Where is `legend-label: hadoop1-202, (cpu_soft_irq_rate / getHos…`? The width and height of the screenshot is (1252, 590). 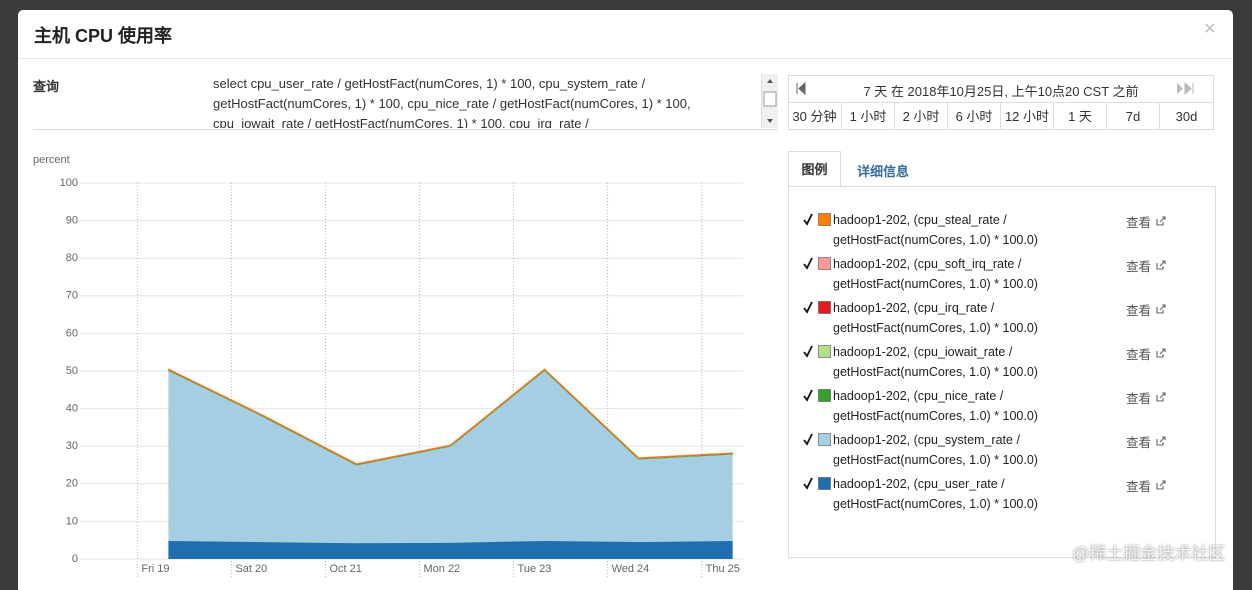
legend-label: hadoop1-202, (cpu_soft_irq_rate / getHos… is located at coordinates (935, 274).